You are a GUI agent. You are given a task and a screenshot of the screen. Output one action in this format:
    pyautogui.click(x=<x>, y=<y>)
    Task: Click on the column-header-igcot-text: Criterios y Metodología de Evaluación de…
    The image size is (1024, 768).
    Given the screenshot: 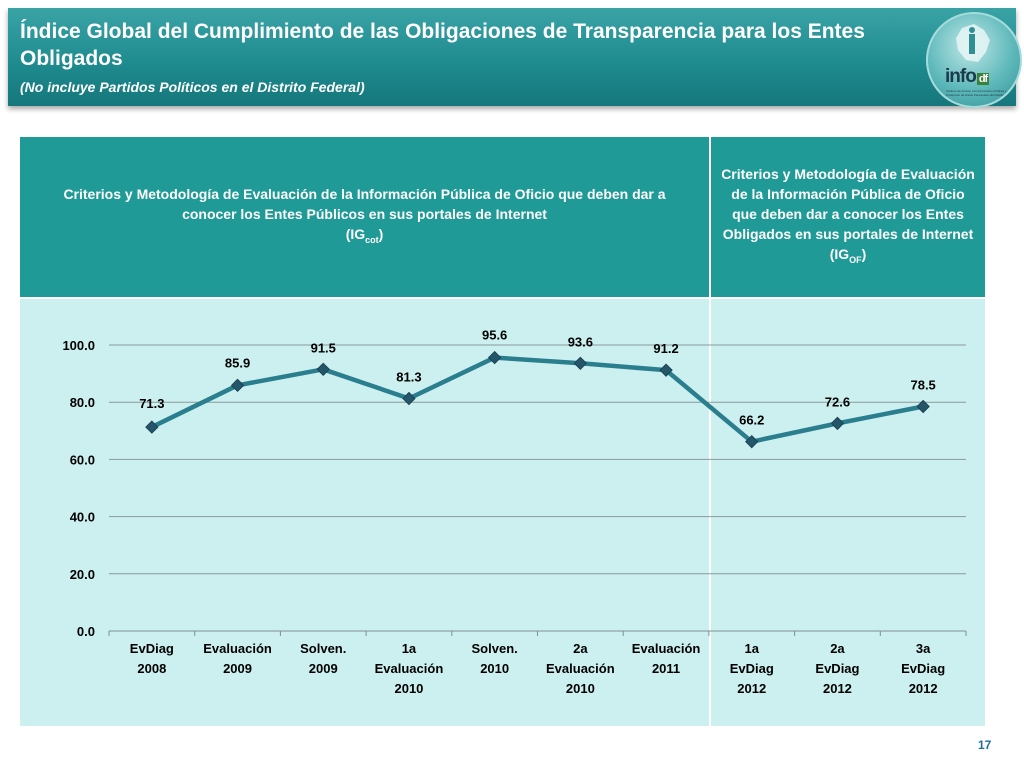 What is the action you would take?
    pyautogui.click(x=364, y=204)
    